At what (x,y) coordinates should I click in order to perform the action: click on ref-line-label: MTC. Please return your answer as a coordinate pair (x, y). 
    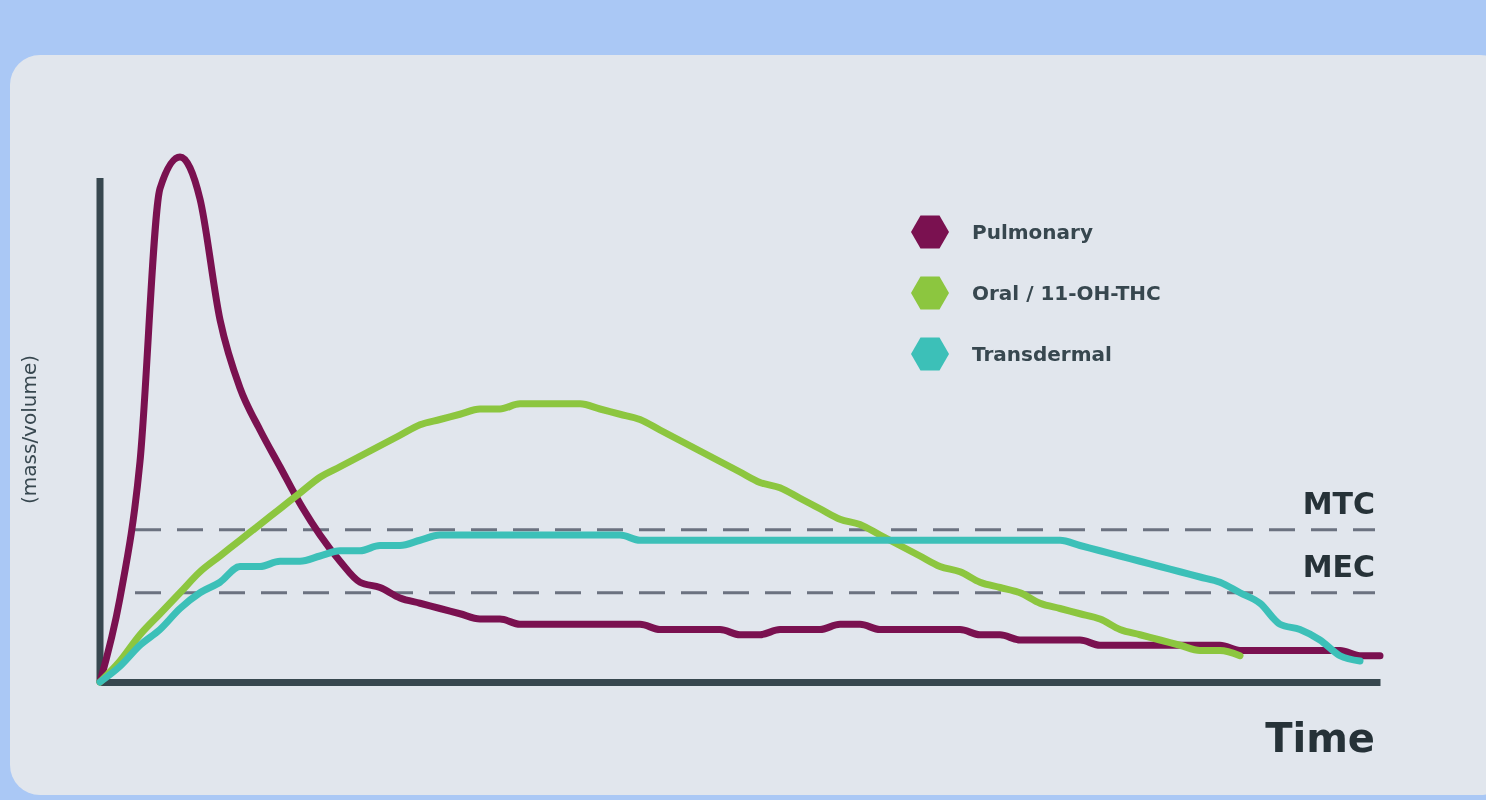
    Looking at the image, I should click on (1338, 503).